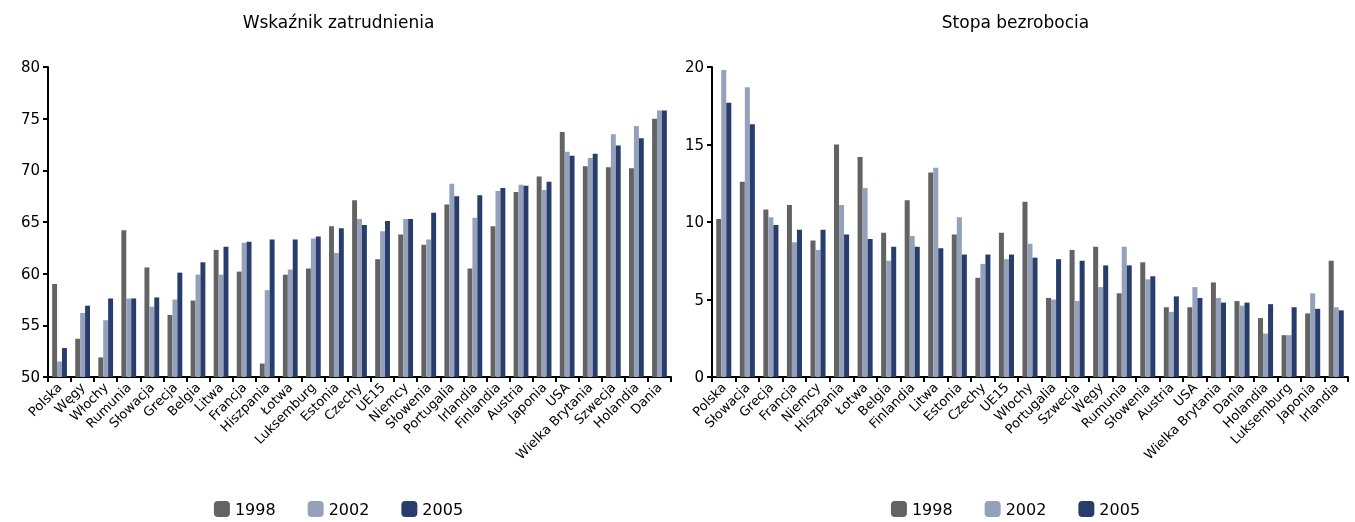 Image resolution: width=1355 pixels, height=522 pixels. I want to click on y-tick-label: 15, so click(694, 144).